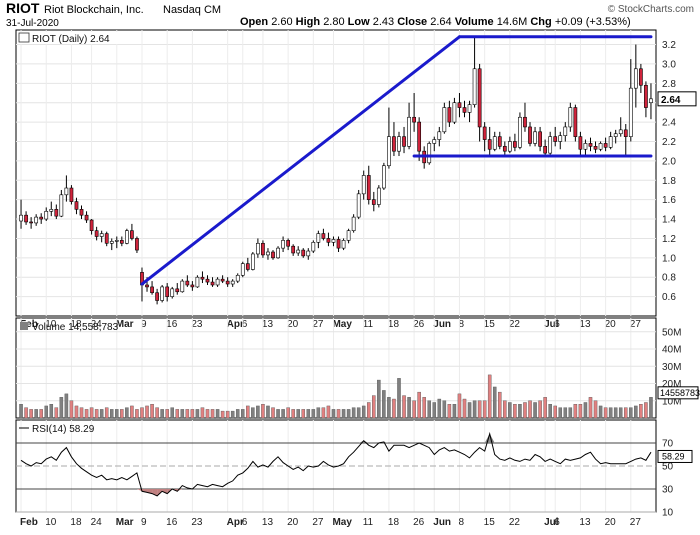 This screenshot has width=700, height=535. What do you see at coordinates (557, 324) in the screenshot?
I see `price-x-tick-label: 6` at bounding box center [557, 324].